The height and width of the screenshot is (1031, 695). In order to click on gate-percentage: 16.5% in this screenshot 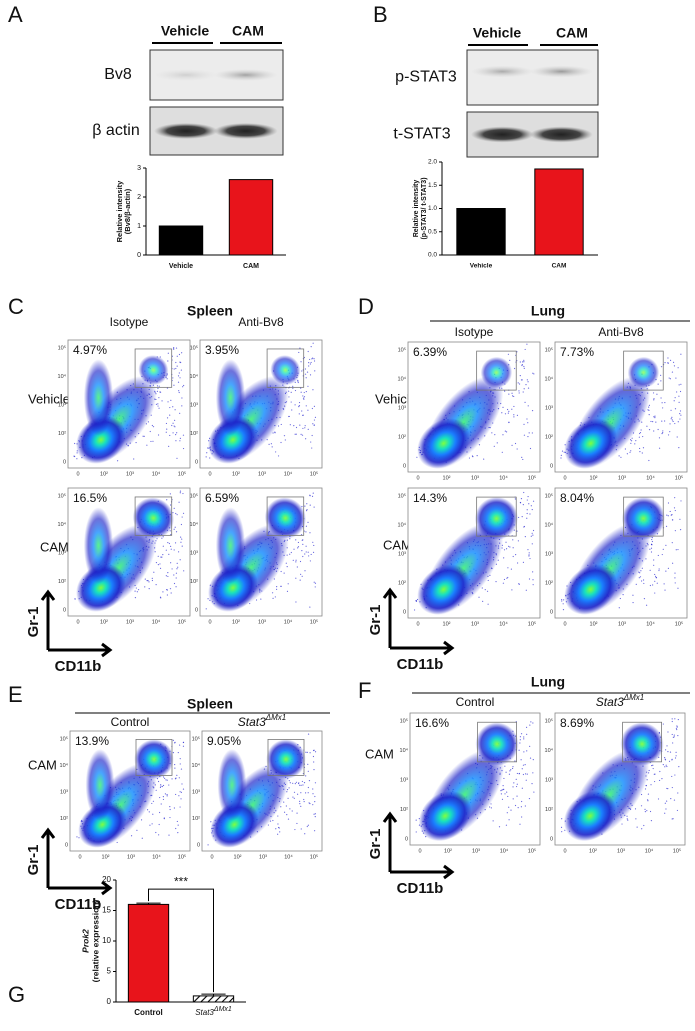, I will do `click(90, 498)`.